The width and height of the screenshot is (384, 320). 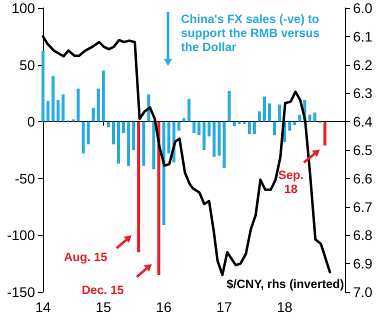 What do you see at coordinates (251, 33) in the screenshot?
I see `text: China's FX sales (-ve) to support the RMB versus the Dollar` at bounding box center [251, 33].